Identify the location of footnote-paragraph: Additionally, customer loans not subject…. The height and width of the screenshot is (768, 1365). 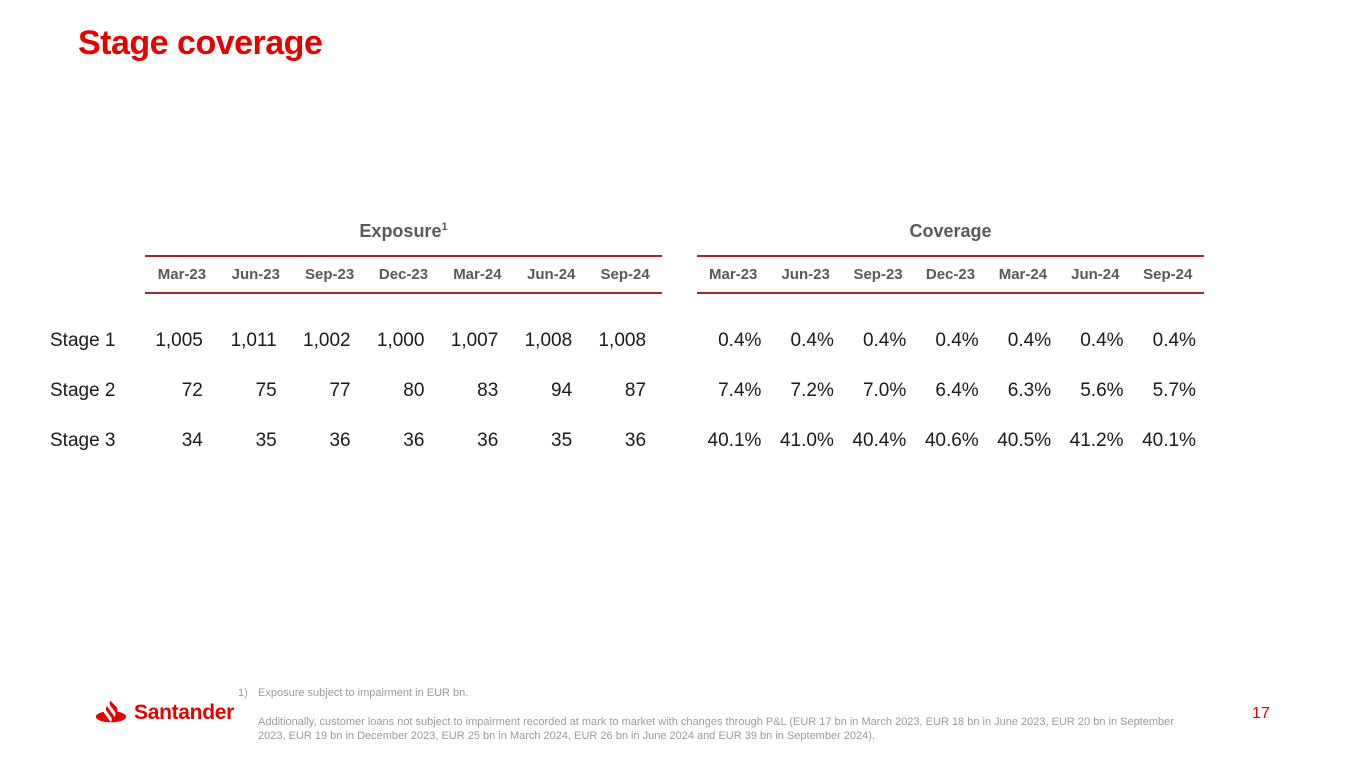
(716, 729).